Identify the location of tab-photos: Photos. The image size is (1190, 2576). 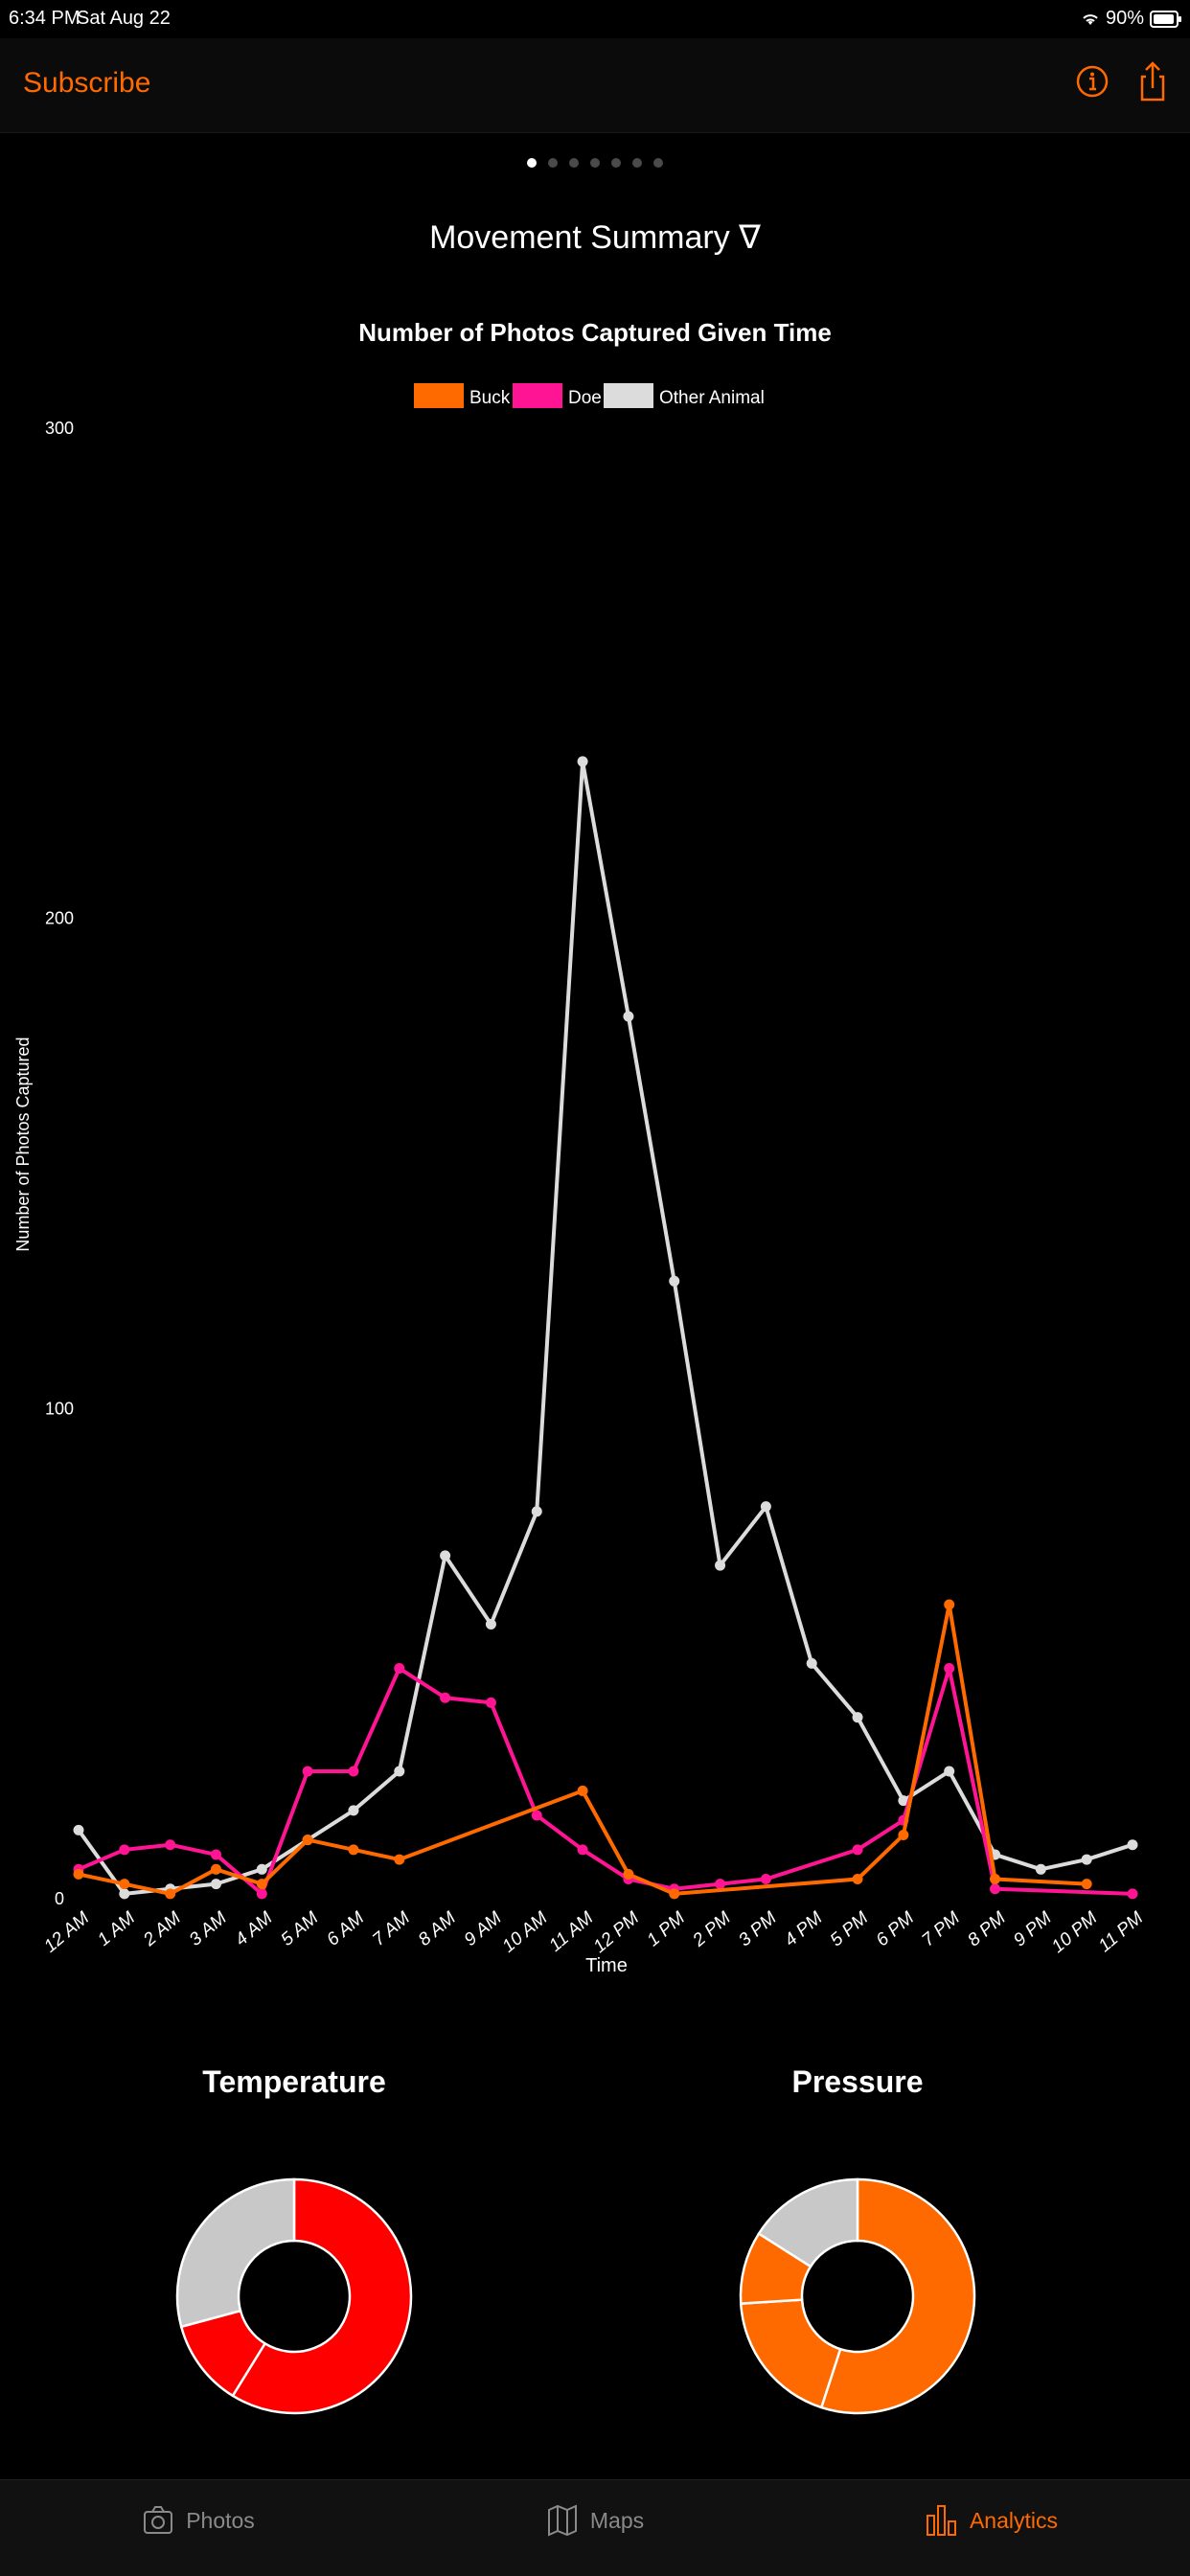
(199, 2528).